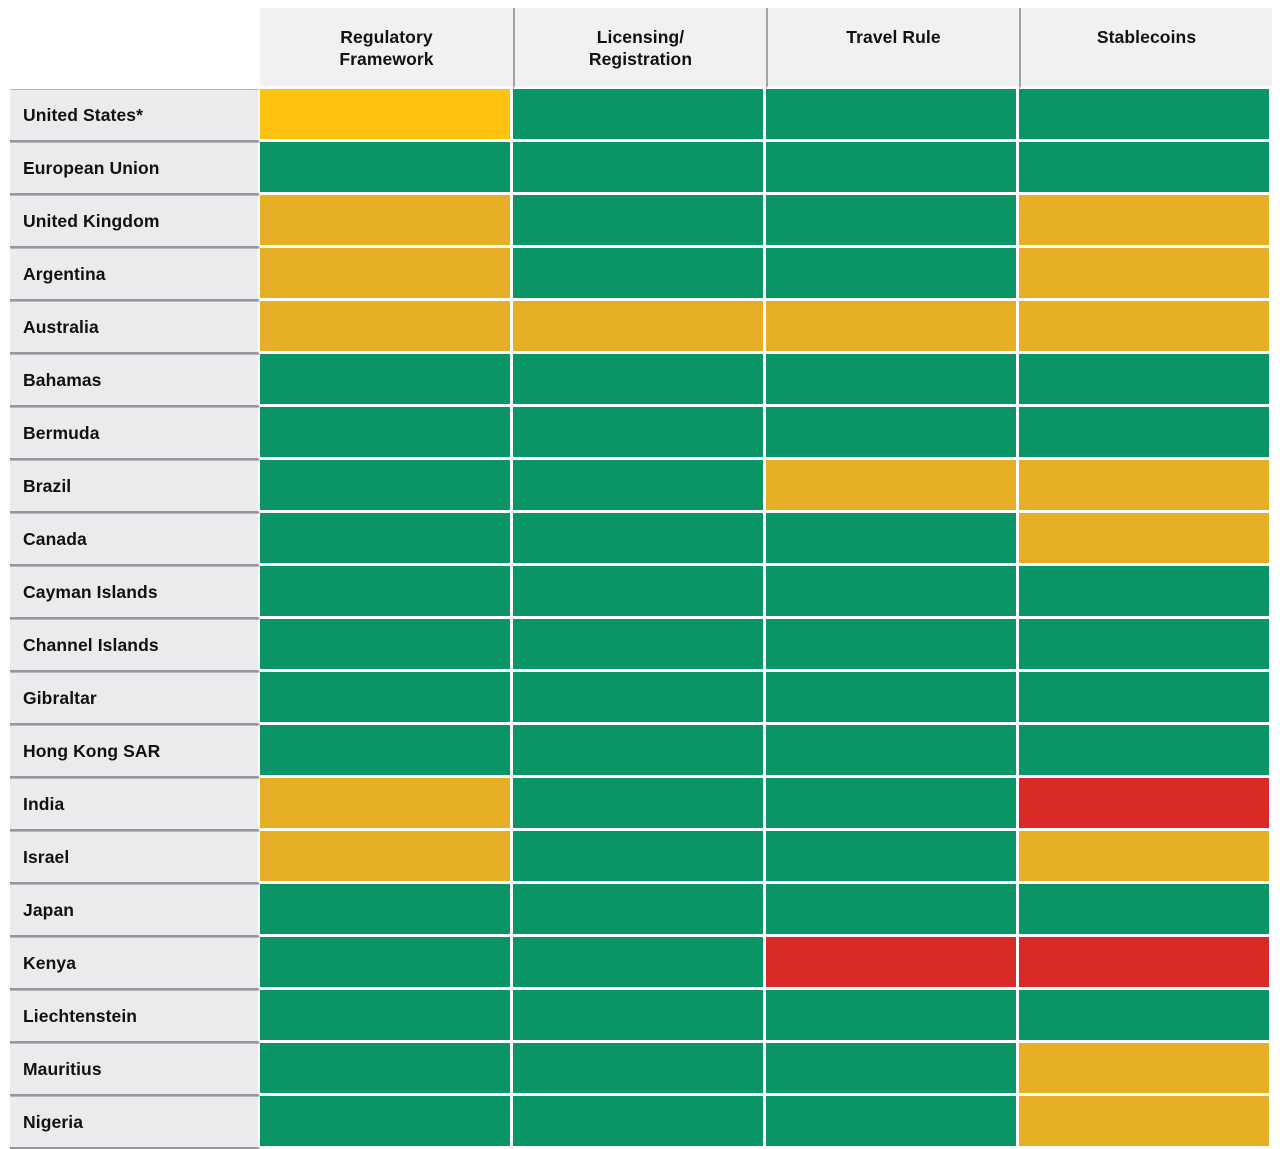 The height and width of the screenshot is (1149, 1280). Describe the element at coordinates (386, 48) in the screenshot. I see `column-header-regulatory-framework: Regulatory Framework` at that location.